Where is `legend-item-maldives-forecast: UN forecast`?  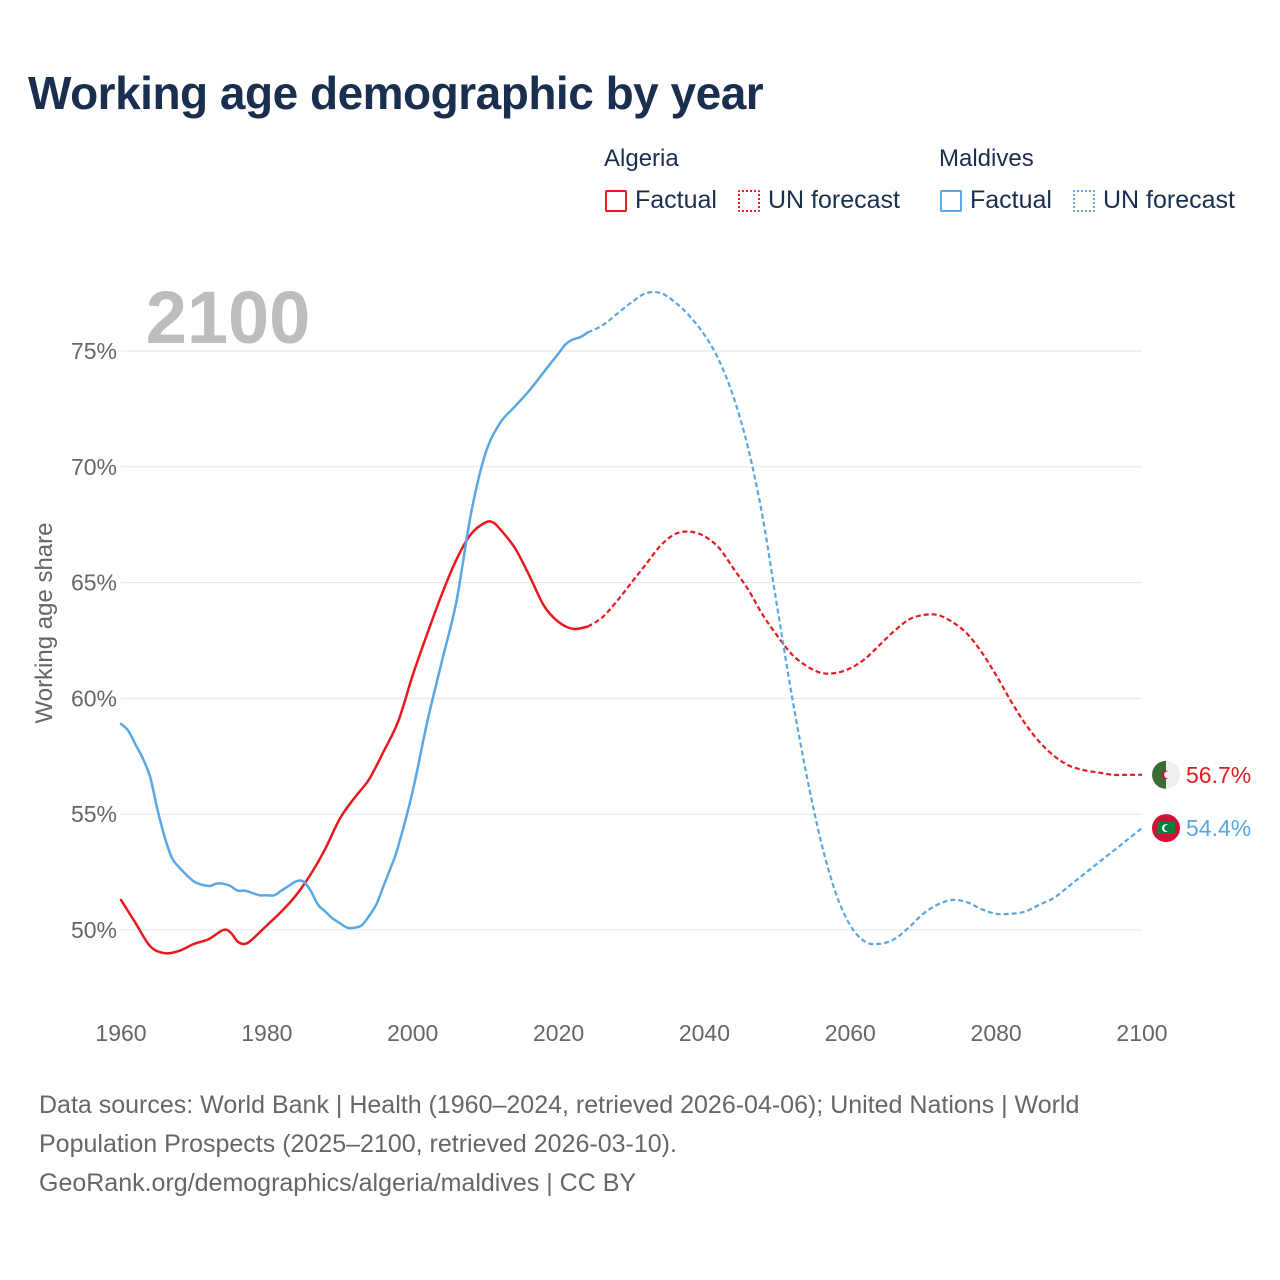
legend-item-maldives-forecast: UN forecast is located at coordinates (1154, 200).